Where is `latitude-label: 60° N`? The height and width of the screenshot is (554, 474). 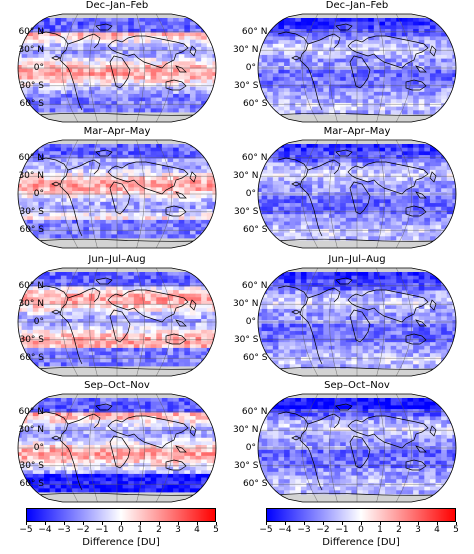 latitude-label: 60° N is located at coordinates (245, 158).